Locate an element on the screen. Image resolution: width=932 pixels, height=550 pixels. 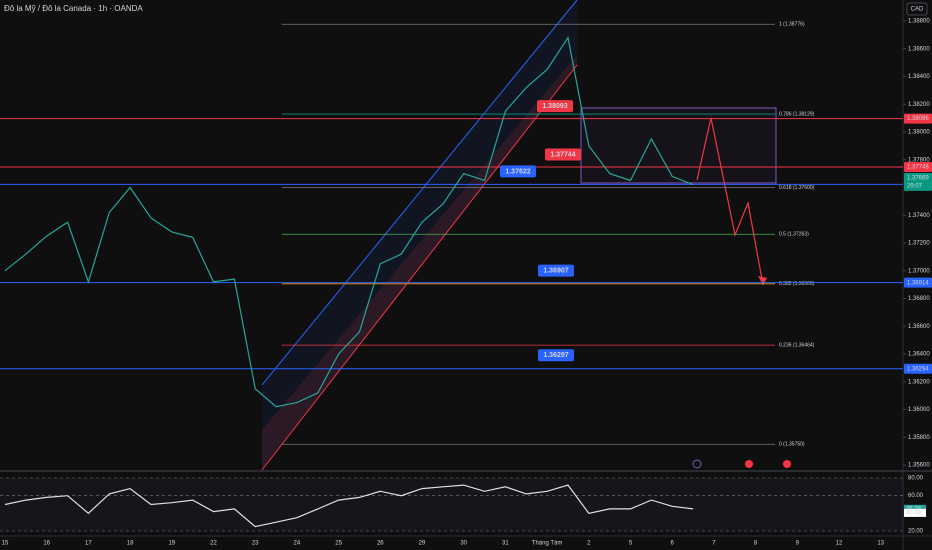
level-tag-label: 1.36294 is located at coordinates (918, 369).